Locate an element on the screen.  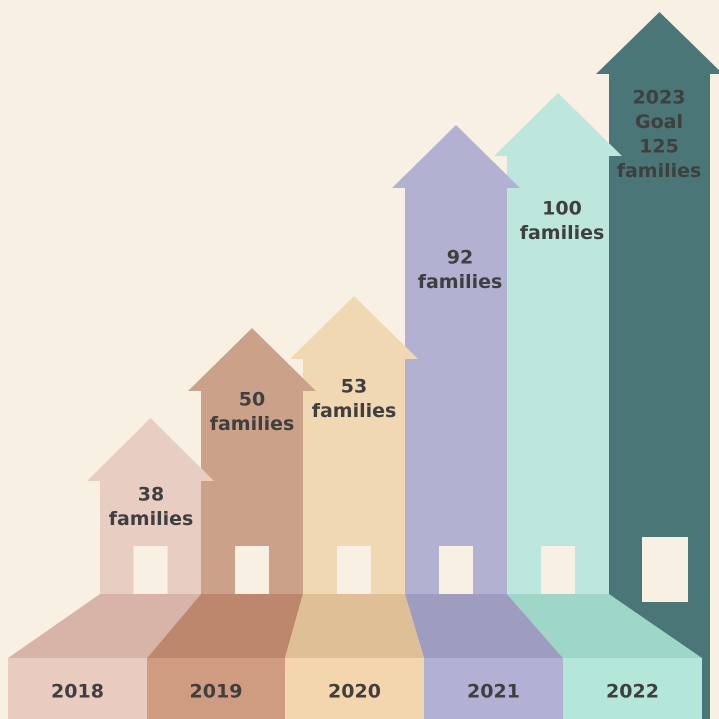
house-label: 2023 is located at coordinates (659, 98).